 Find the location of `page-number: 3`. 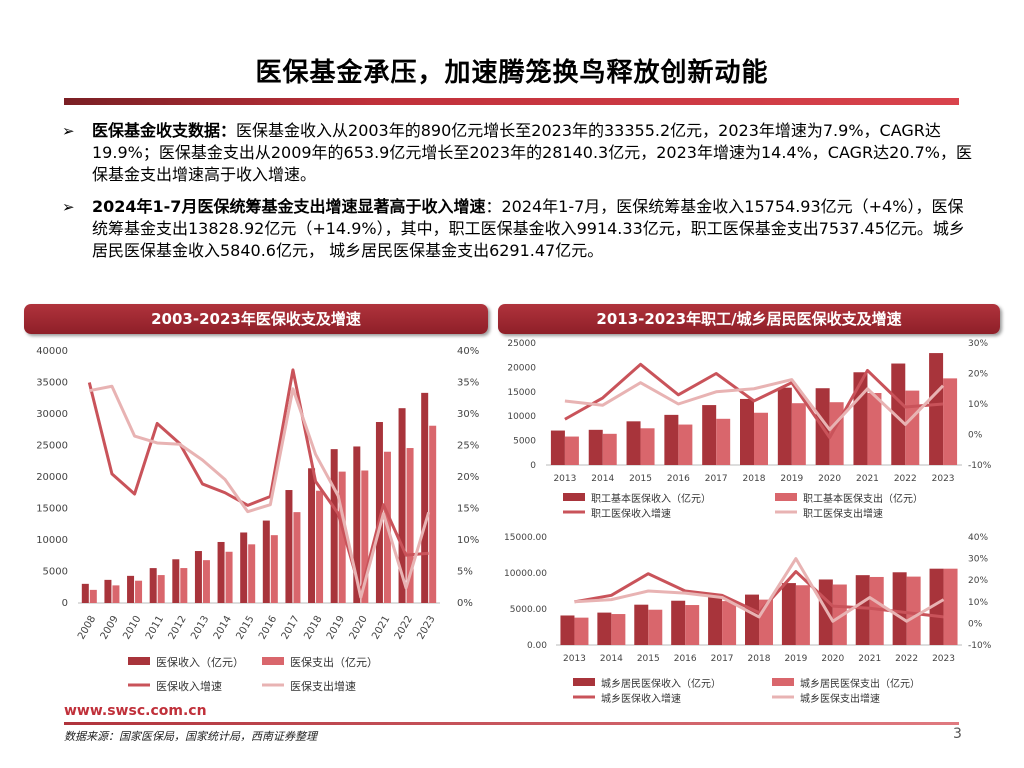

page-number: 3 is located at coordinates (957, 734).